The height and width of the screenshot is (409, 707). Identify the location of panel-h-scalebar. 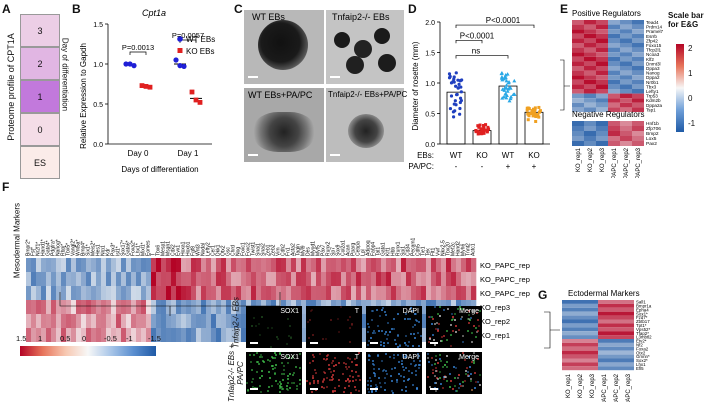
(374, 343).